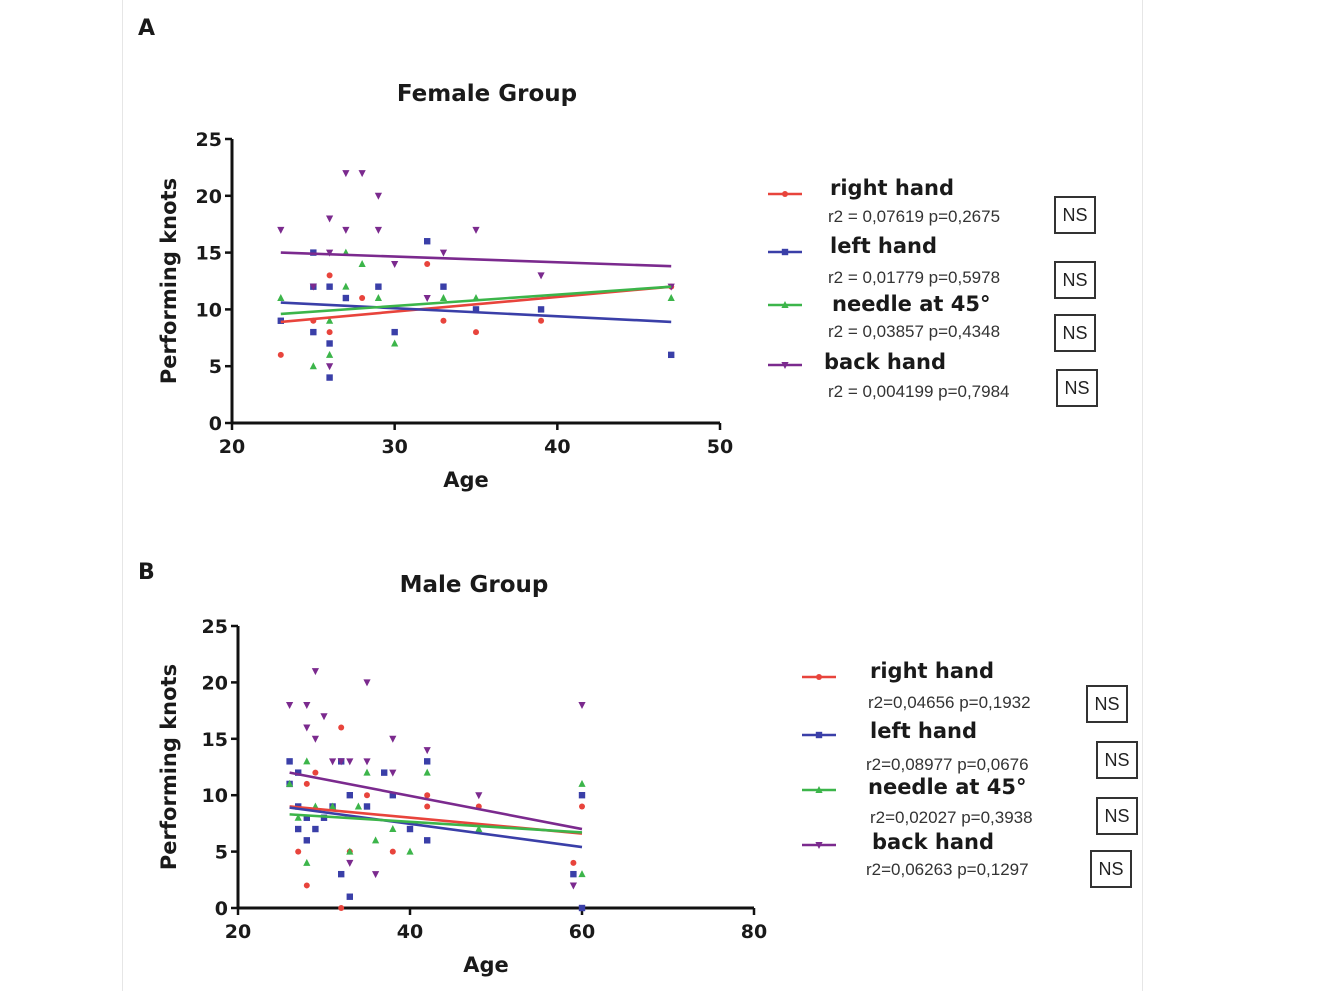 The width and height of the screenshot is (1344, 991). I want to click on male-y-tick-label: 10, so click(215, 796).